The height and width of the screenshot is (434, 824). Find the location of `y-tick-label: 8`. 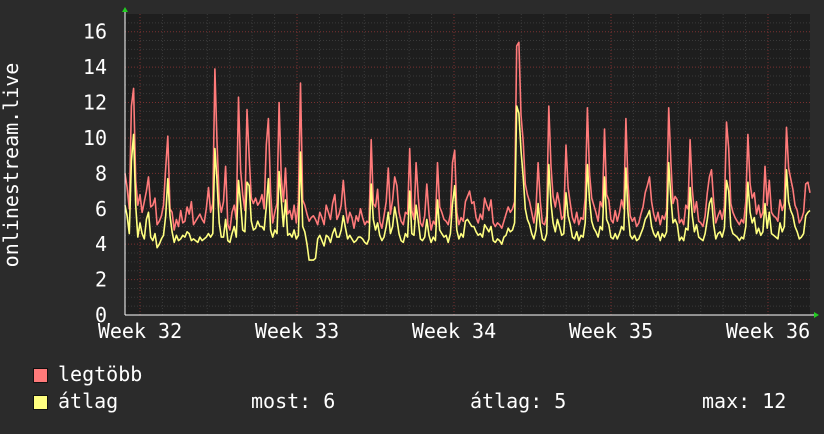

y-tick-label: 8 is located at coordinates (101, 173).